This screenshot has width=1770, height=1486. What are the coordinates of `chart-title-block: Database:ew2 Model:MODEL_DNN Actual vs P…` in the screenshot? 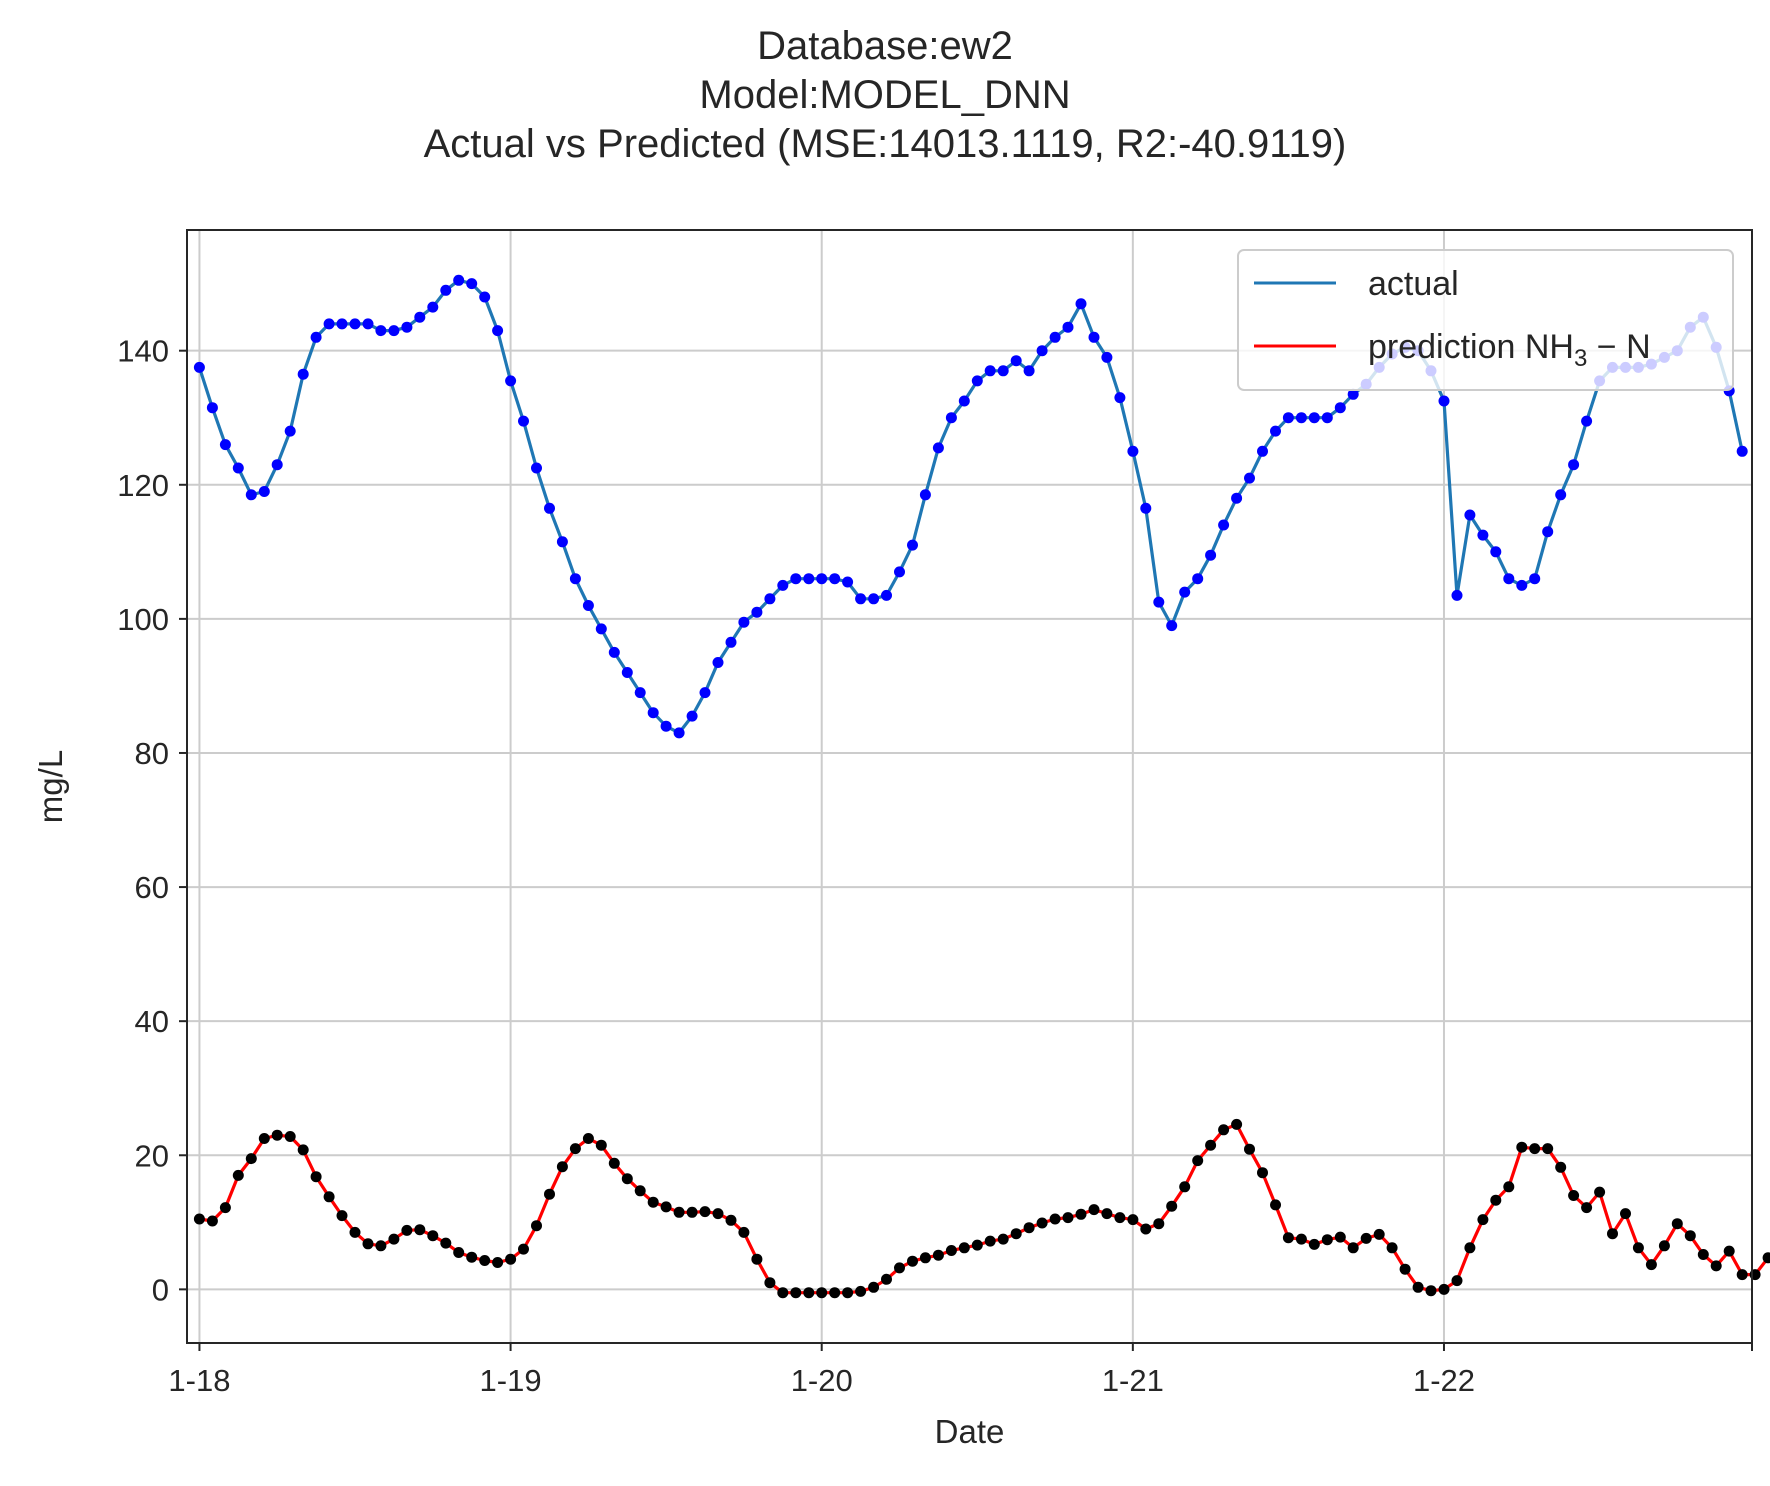 It's located at (885, 95).